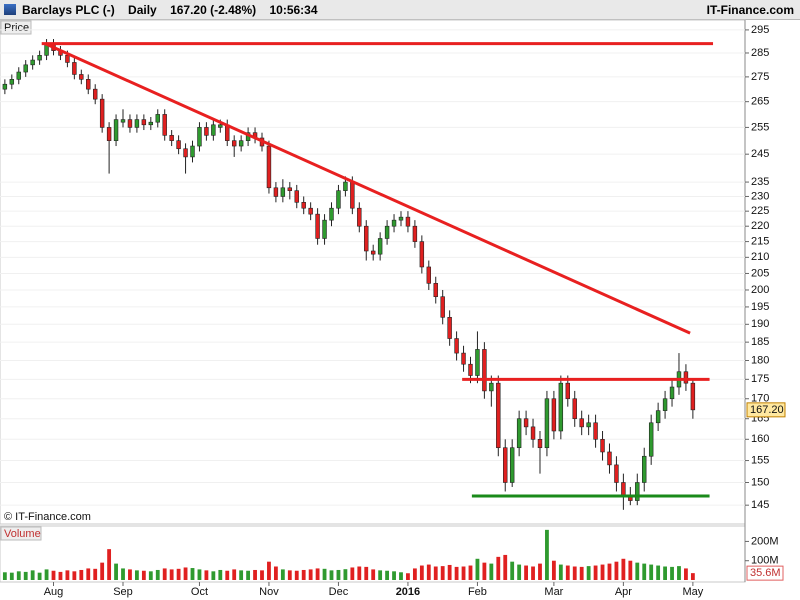 The image size is (800, 600). What do you see at coordinates (760, 273) in the screenshot?
I see `y-tick-label: 205` at bounding box center [760, 273].